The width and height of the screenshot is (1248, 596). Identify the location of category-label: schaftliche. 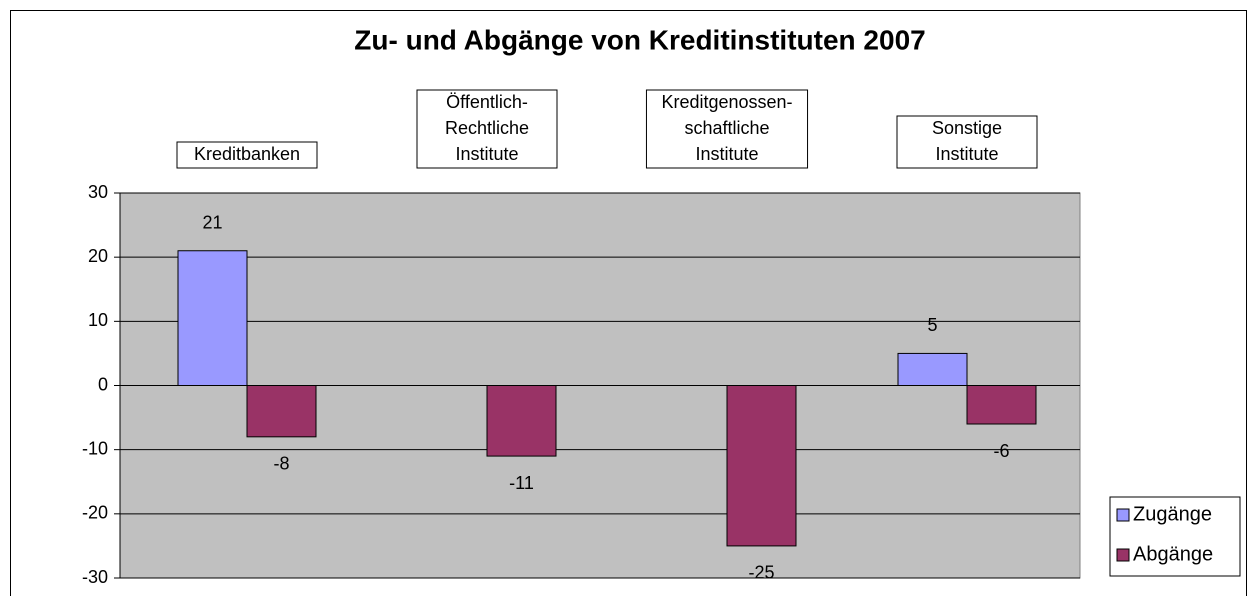
(726, 128).